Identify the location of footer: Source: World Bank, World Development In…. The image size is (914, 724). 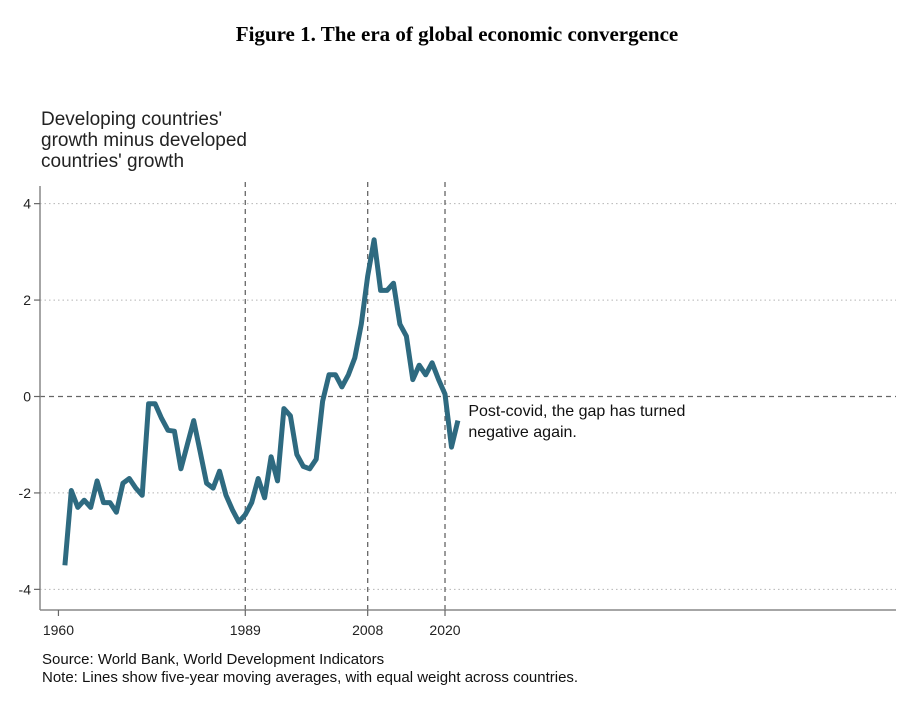
(310, 669).